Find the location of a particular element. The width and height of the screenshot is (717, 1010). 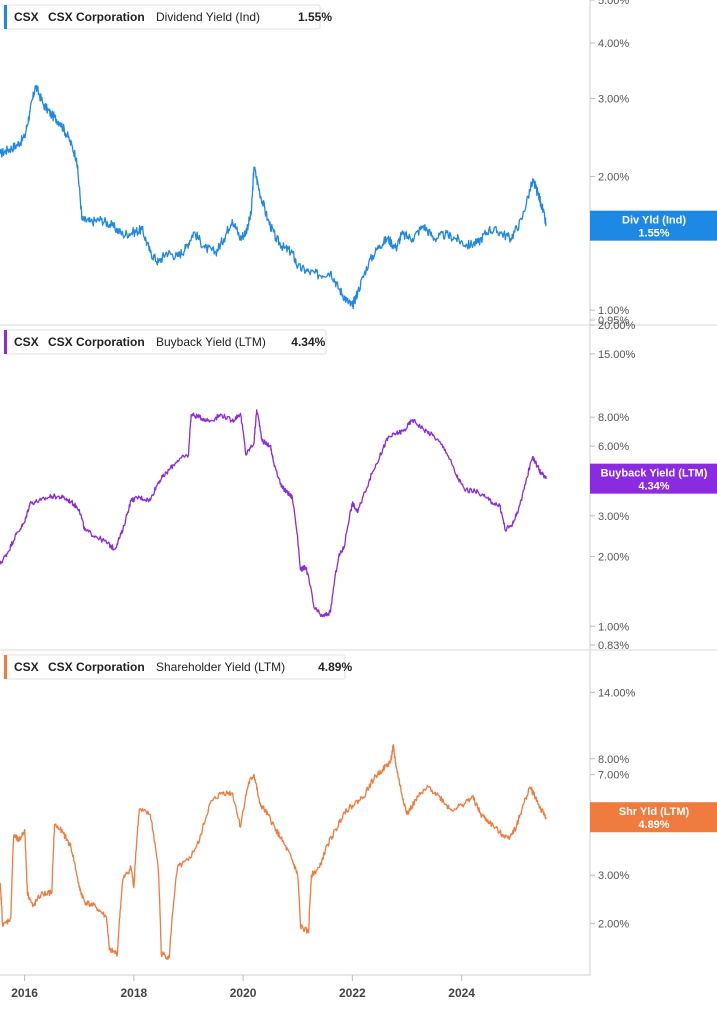

y-tick-label: 4.00% is located at coordinates (613, 44).